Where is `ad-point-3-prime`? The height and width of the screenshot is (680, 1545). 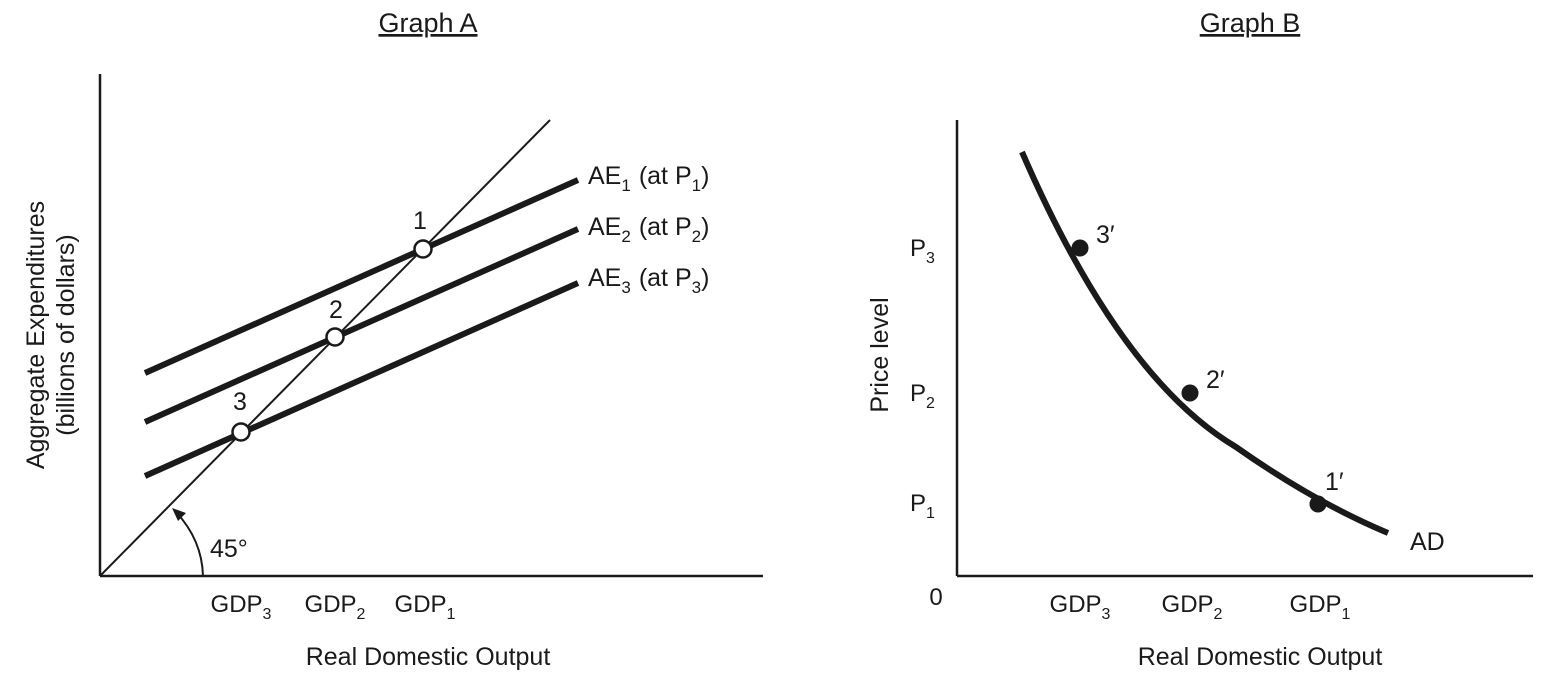
ad-point-3-prime is located at coordinates (1080, 248).